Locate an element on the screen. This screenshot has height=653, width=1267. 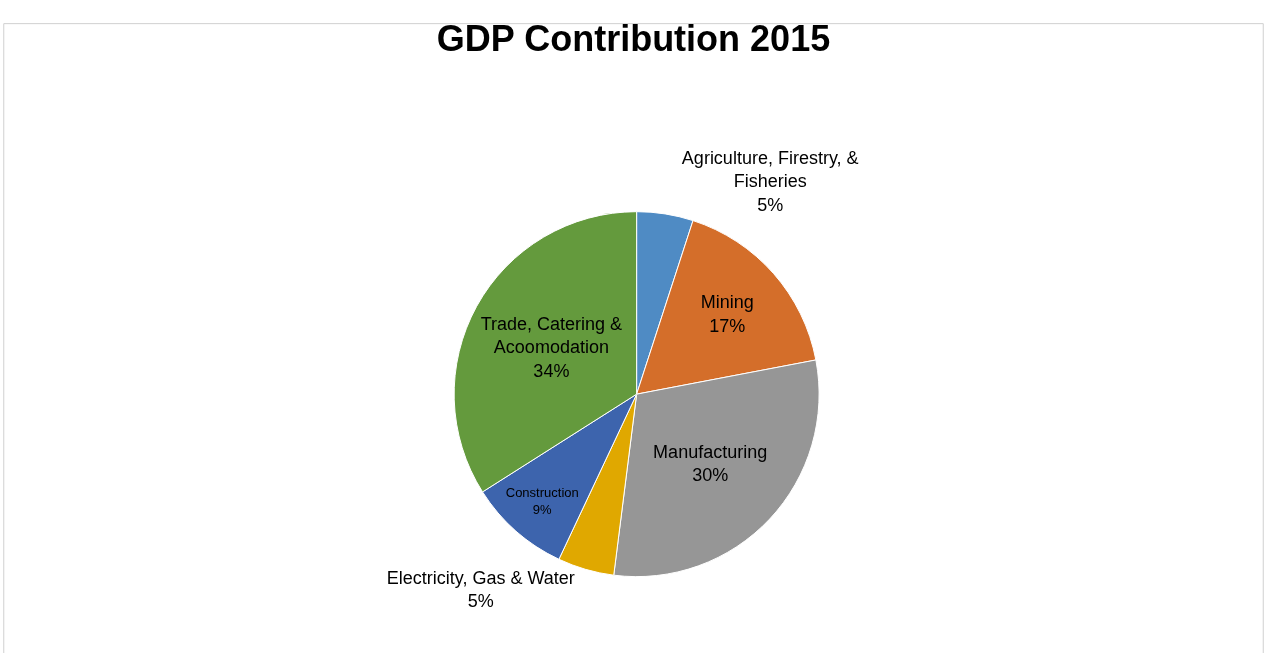
data-label: 34% is located at coordinates (551, 370).